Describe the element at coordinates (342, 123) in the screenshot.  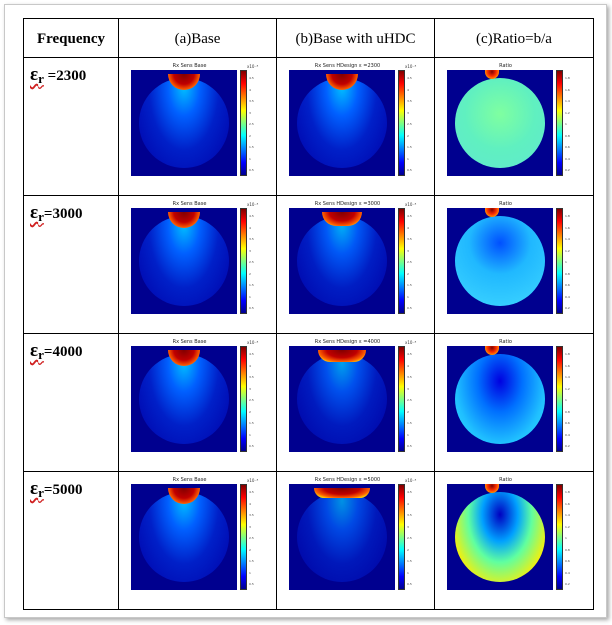
I see `field-map-uhdc` at that location.